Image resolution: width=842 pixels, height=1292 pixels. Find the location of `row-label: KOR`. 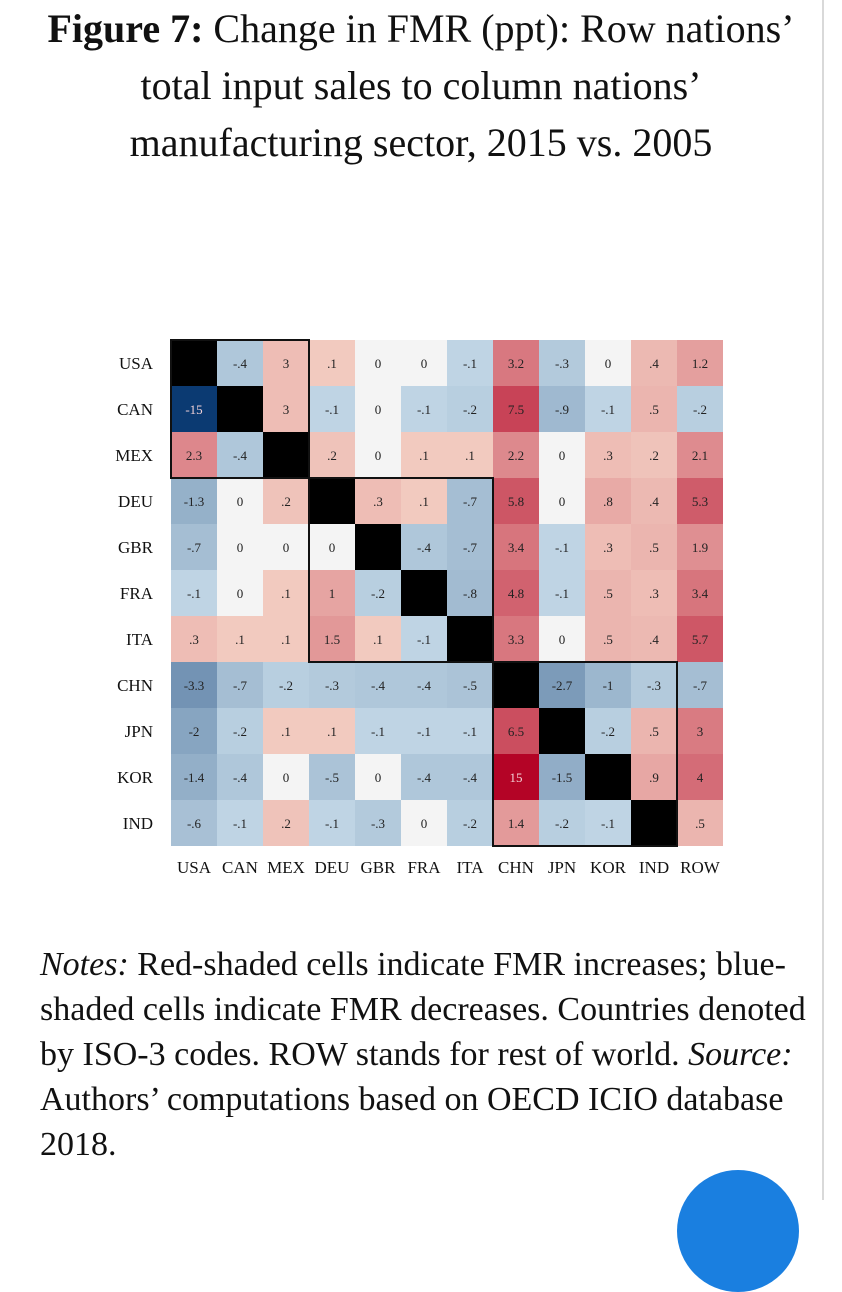

row-label: KOR is located at coordinates (135, 777).